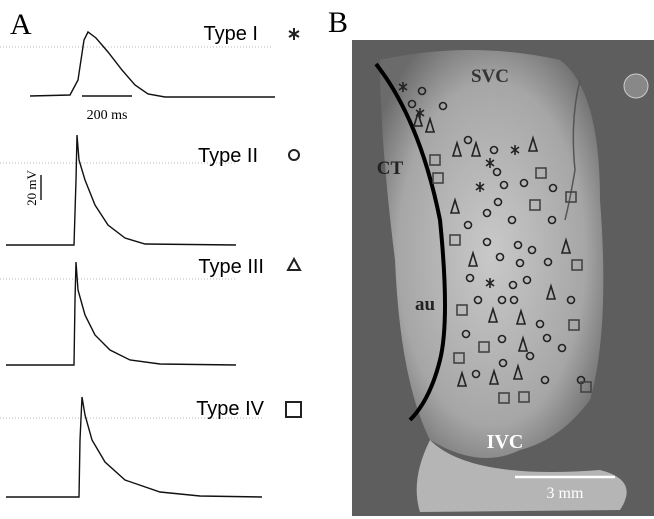 The image size is (654, 519). I want to click on panel-label: A, so click(21, 24).